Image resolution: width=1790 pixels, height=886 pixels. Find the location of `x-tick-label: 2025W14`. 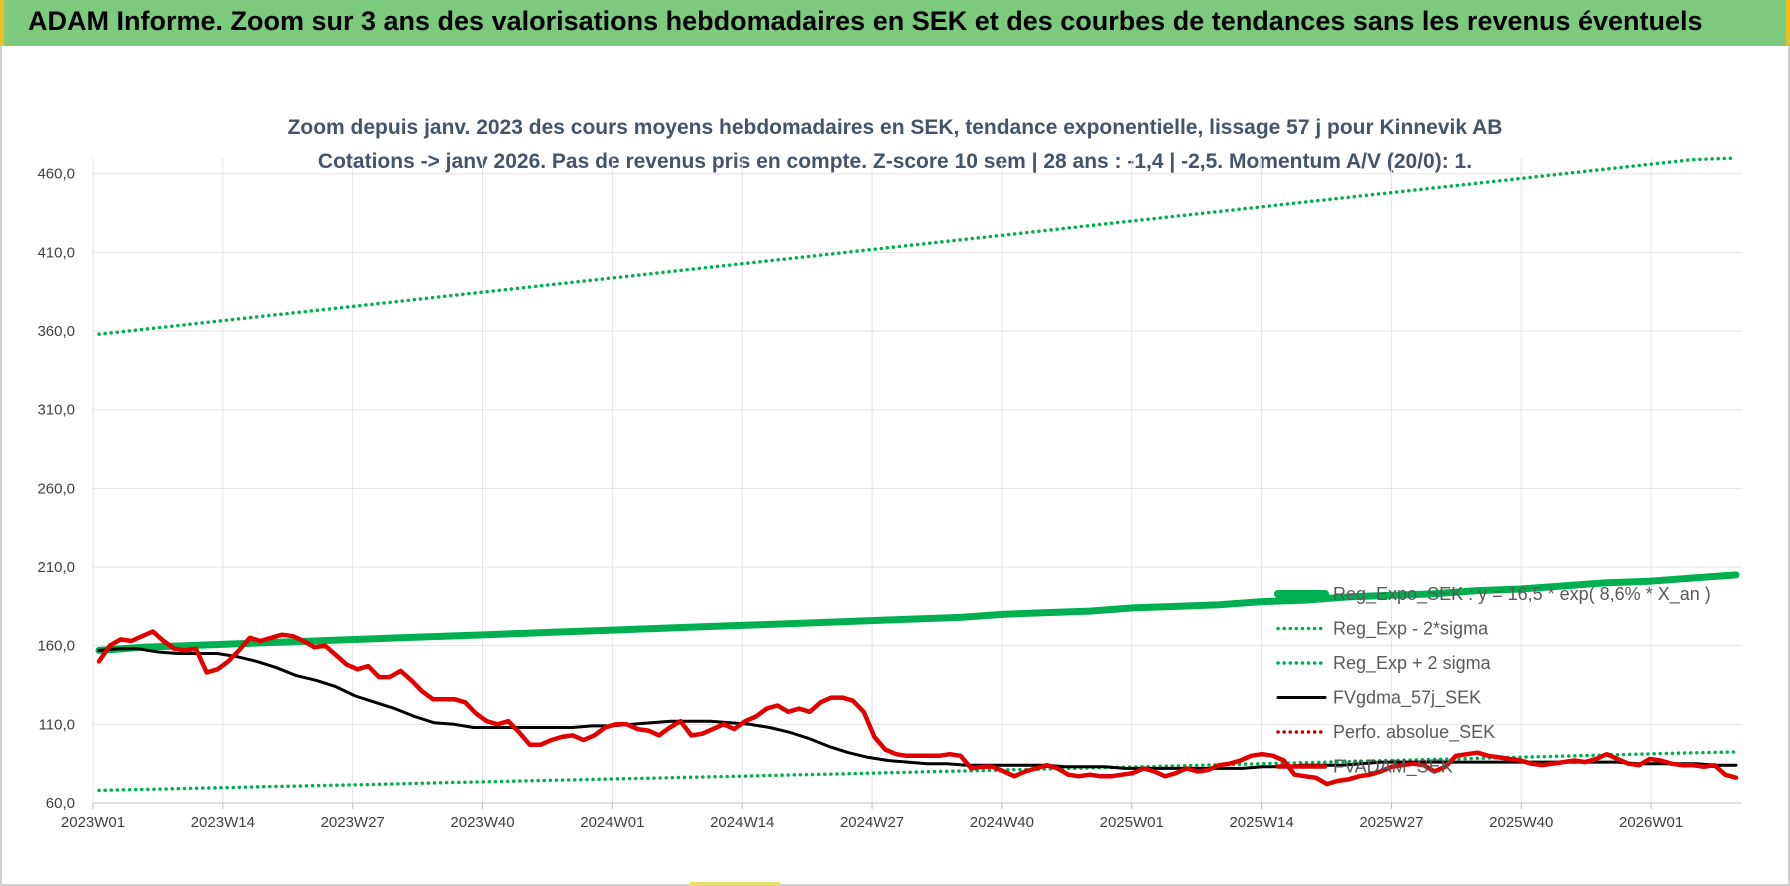

x-tick-label: 2025W14 is located at coordinates (1261, 822).